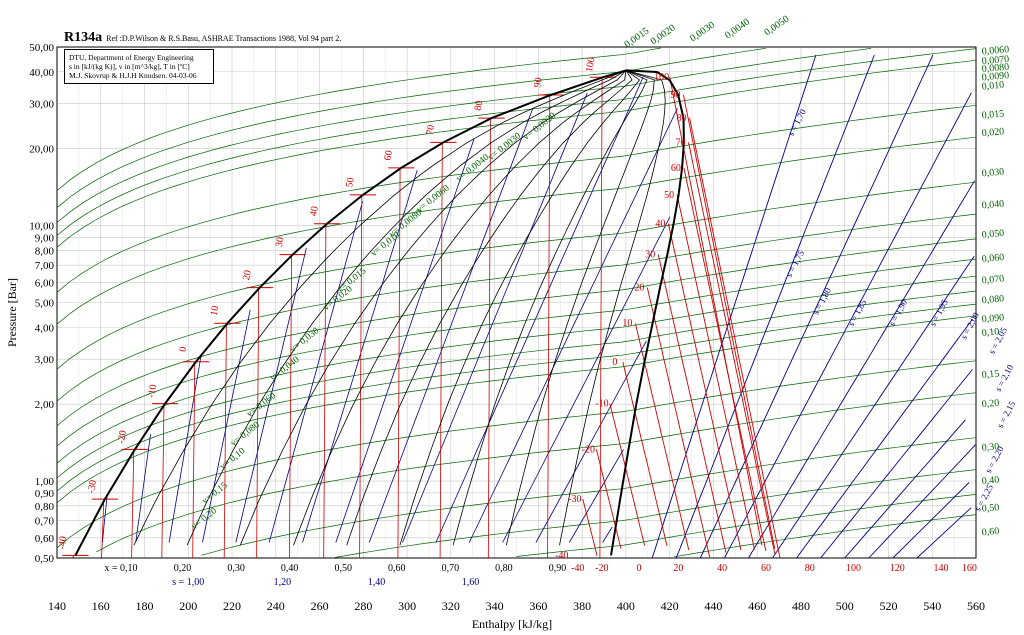  What do you see at coordinates (377, 582) in the screenshot?
I see `entropy-label: 1,40` at bounding box center [377, 582].